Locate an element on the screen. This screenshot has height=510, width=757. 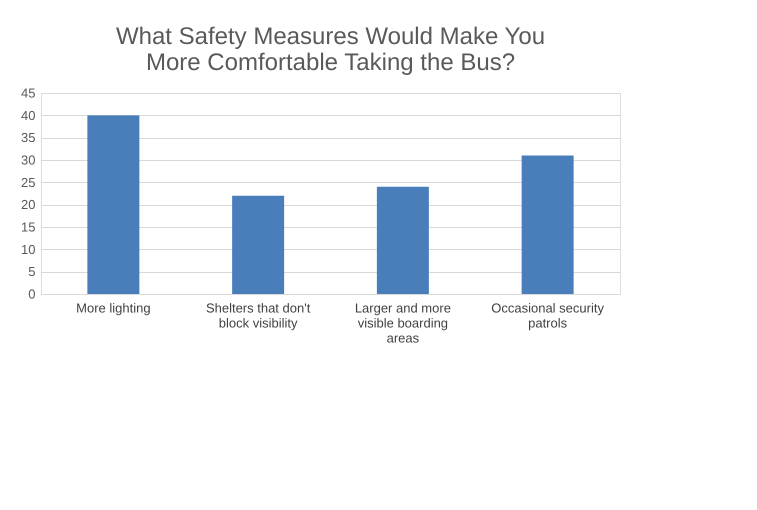
y-tick-label: 20 is located at coordinates (28, 204).